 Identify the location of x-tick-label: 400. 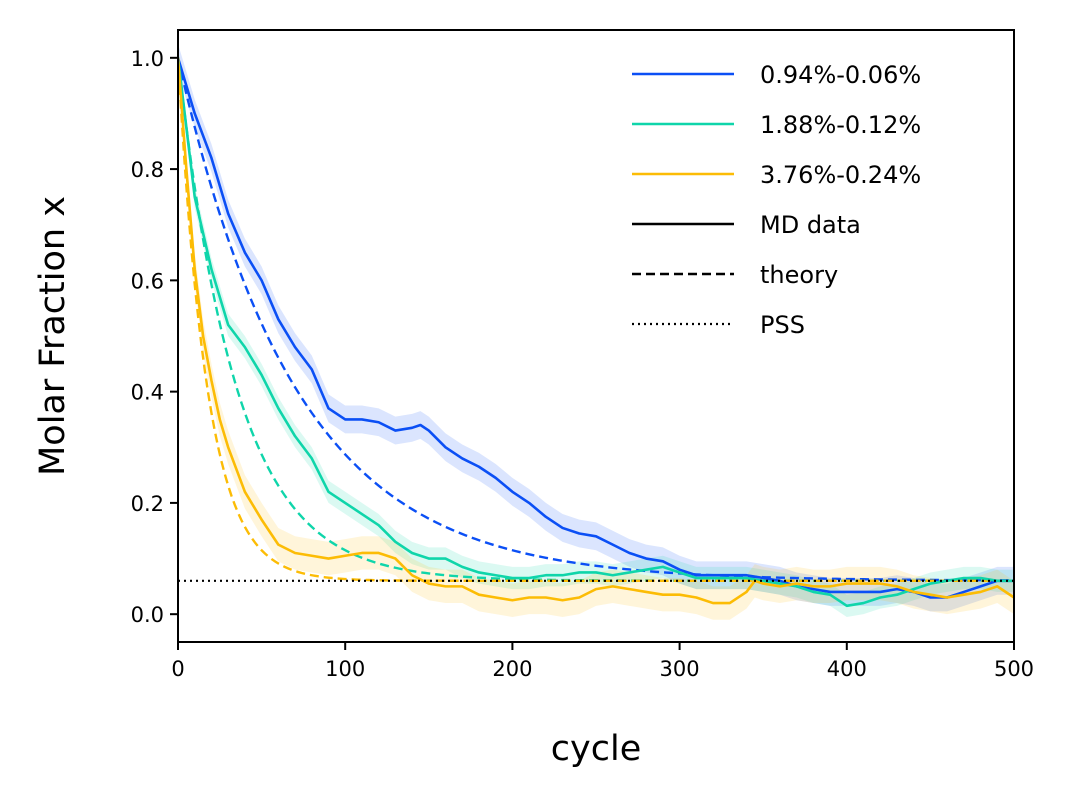
(847, 669).